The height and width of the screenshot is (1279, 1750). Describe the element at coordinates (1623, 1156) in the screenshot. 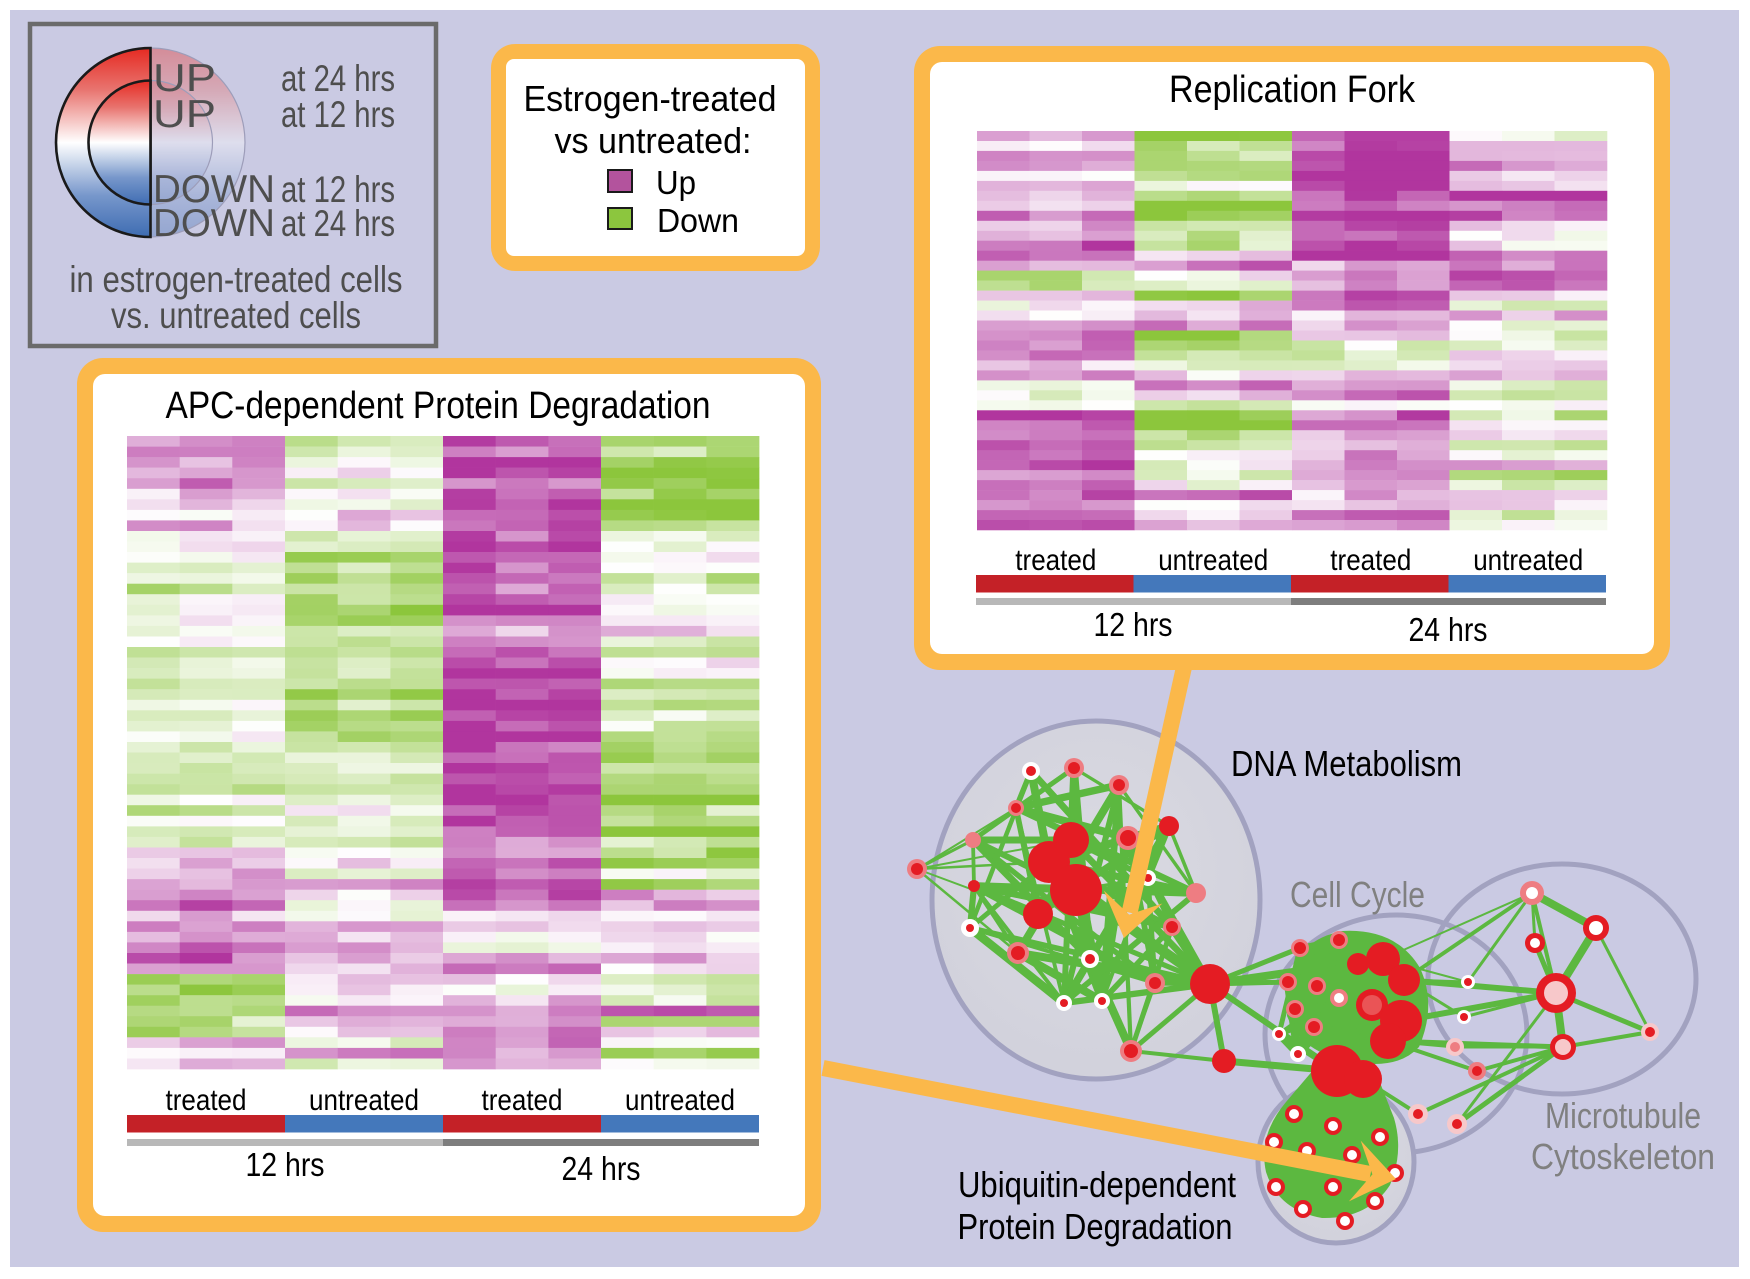

I see `svg-text: Cytoskeleton` at that location.